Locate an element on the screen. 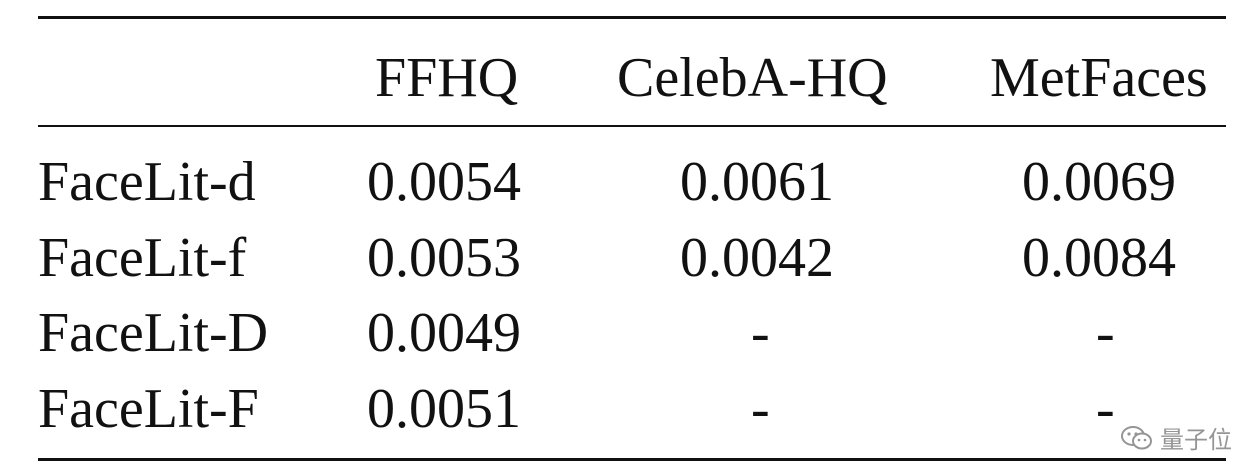  row-label: FaceLit-D is located at coordinates (153, 333).